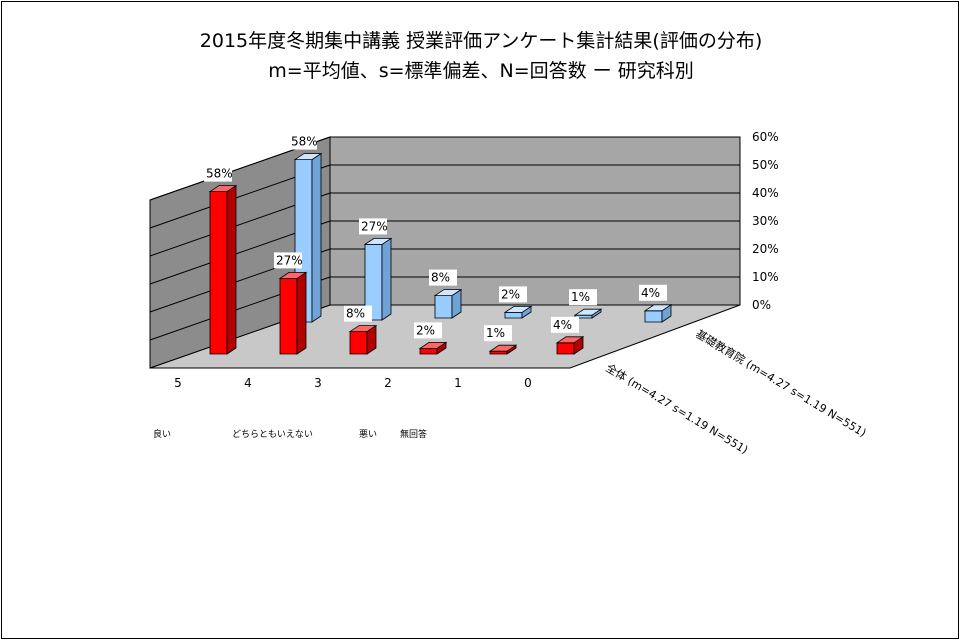 The image size is (962, 641). Describe the element at coordinates (528, 383) in the screenshot. I see `x-tick-label: 0` at that location.